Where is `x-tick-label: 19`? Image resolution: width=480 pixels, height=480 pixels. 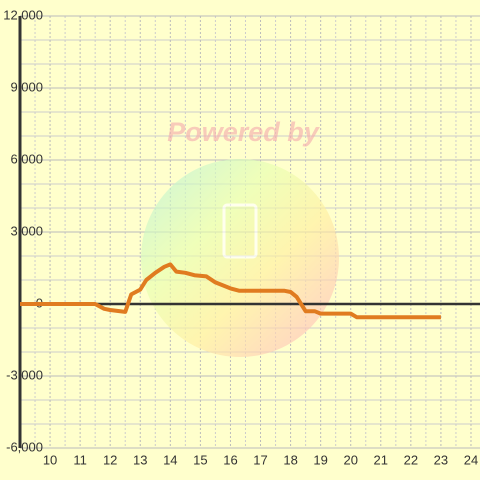 x-tick-label: 19 is located at coordinates (320, 459).